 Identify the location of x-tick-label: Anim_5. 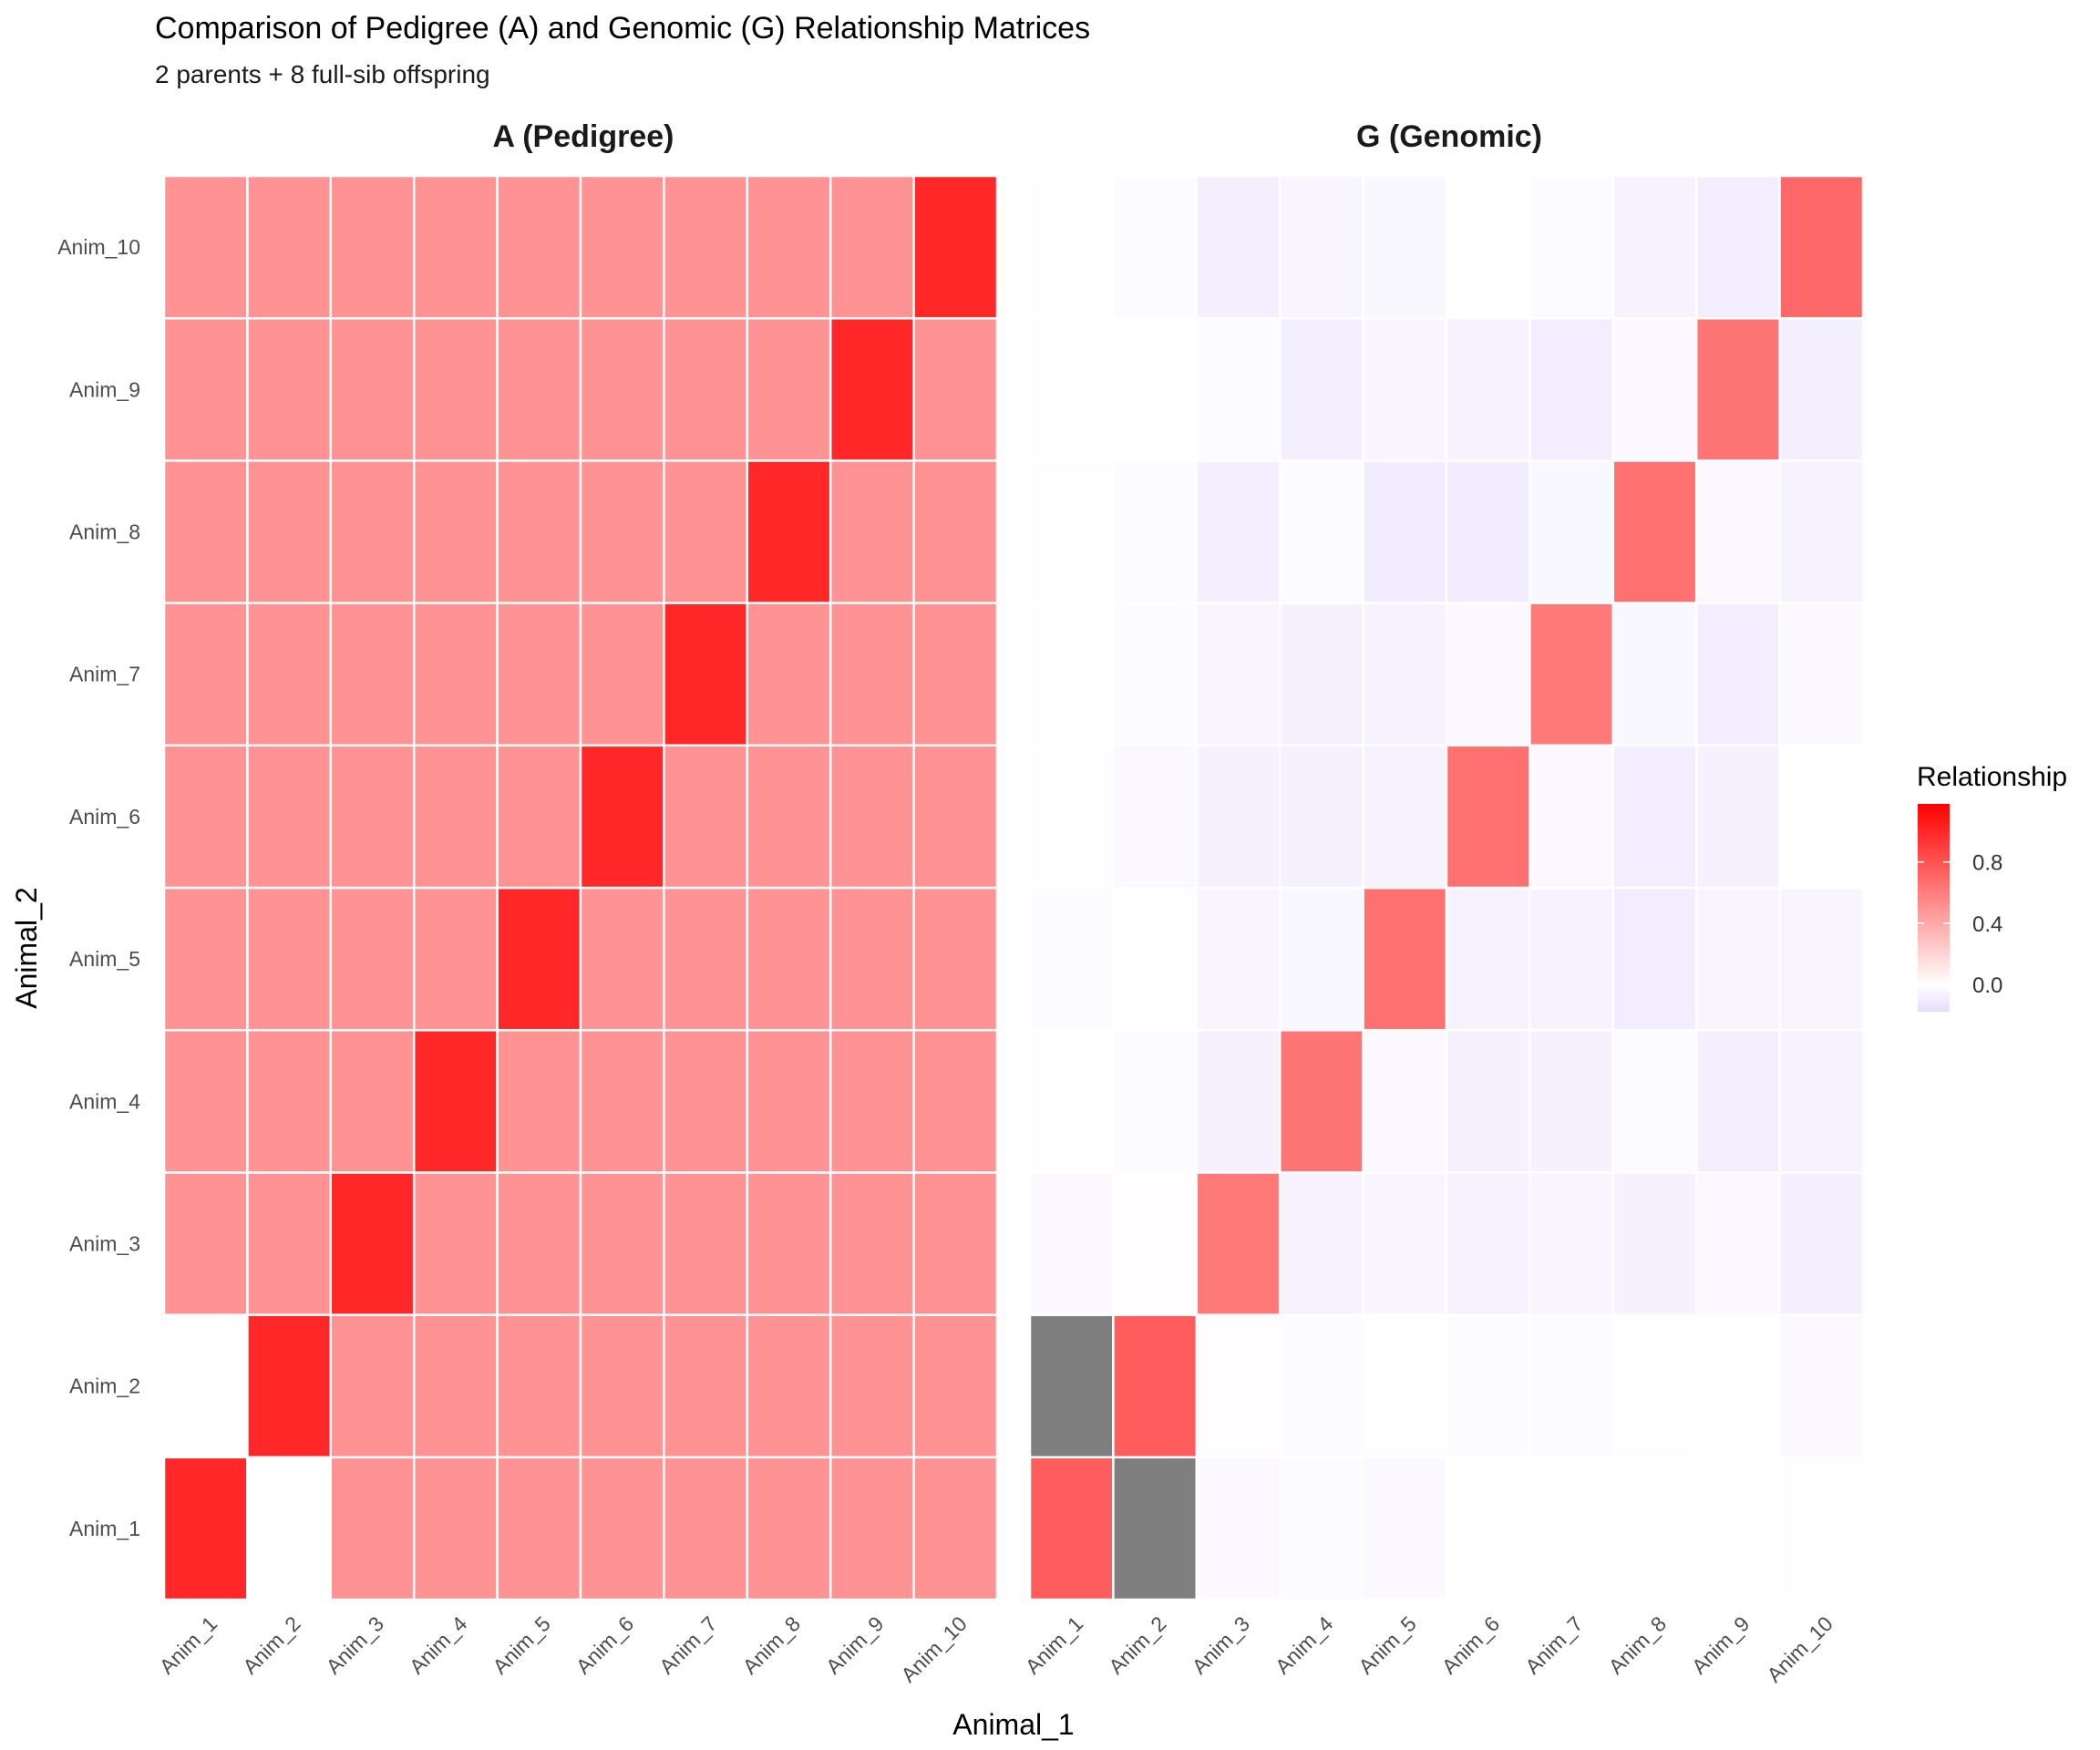
(1388, 1645).